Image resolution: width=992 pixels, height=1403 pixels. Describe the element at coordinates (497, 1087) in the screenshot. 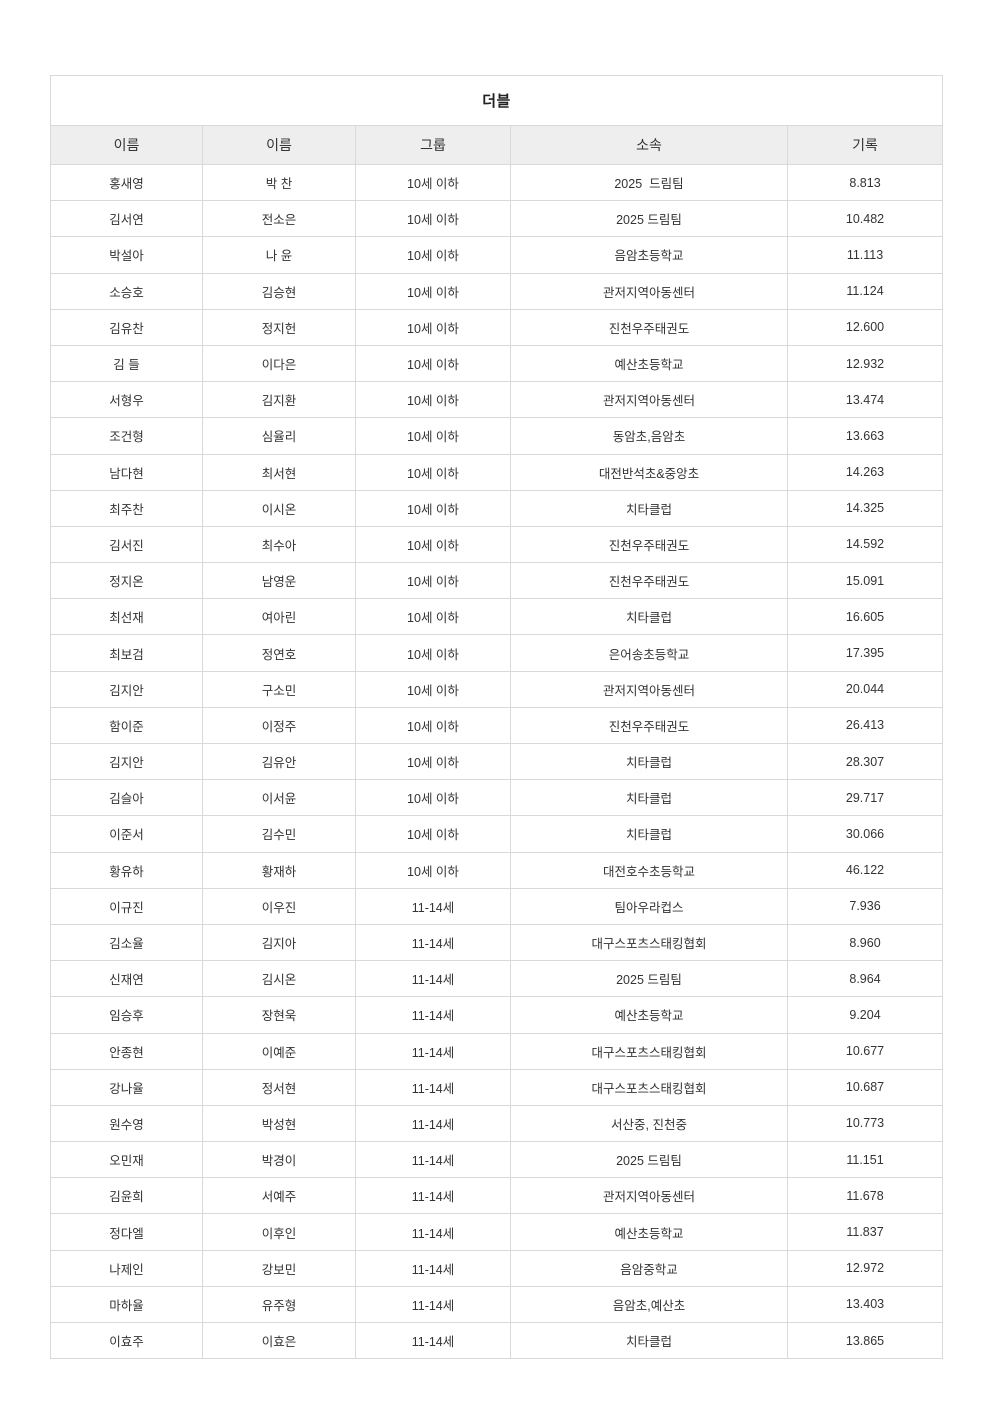

I see `table-row: 강나율 정서현 11-14세 대구스포츠스태킹협회 10.687` at that location.